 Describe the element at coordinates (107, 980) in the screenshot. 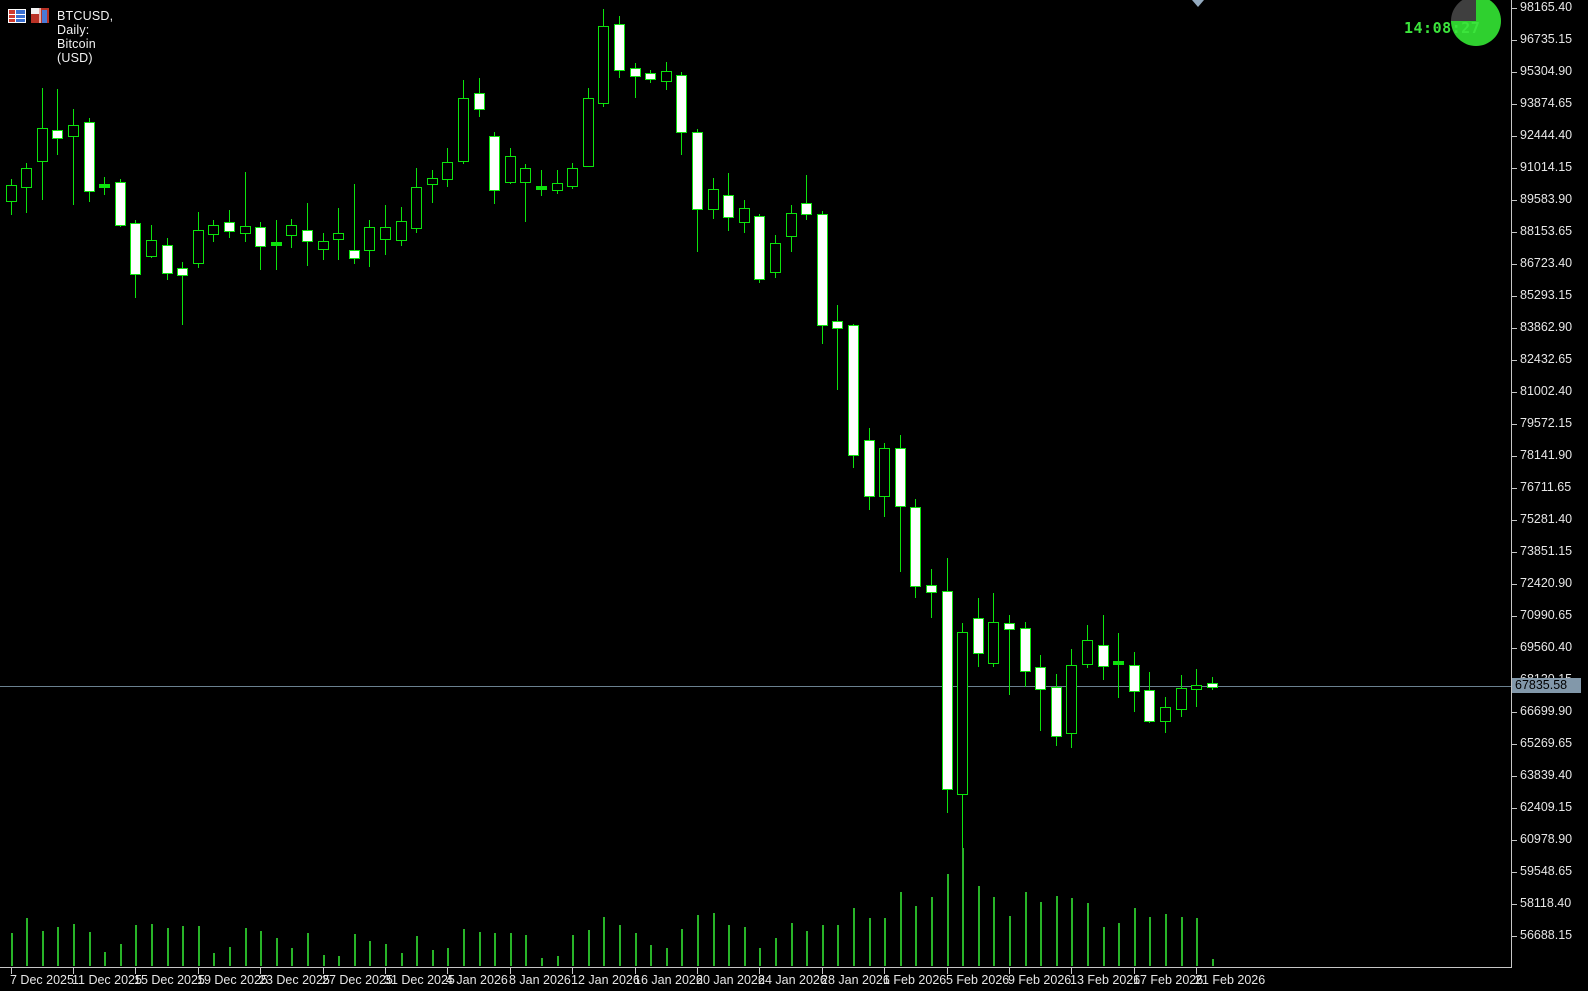

I see `date-axis-label: 11 Dec 2025` at that location.